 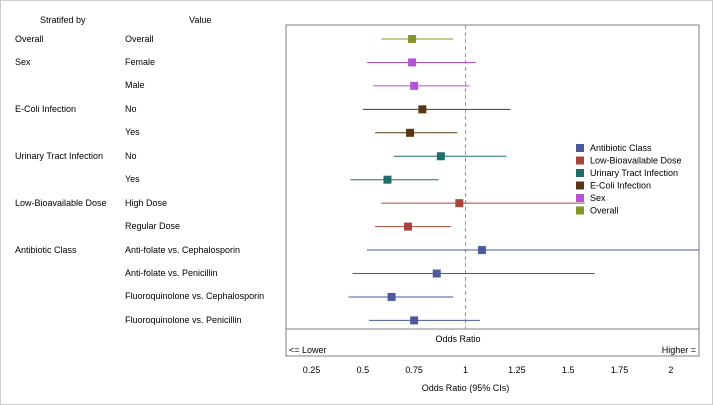 I want to click on legend-label: Low-Bioavailable Dose, so click(x=636, y=161).